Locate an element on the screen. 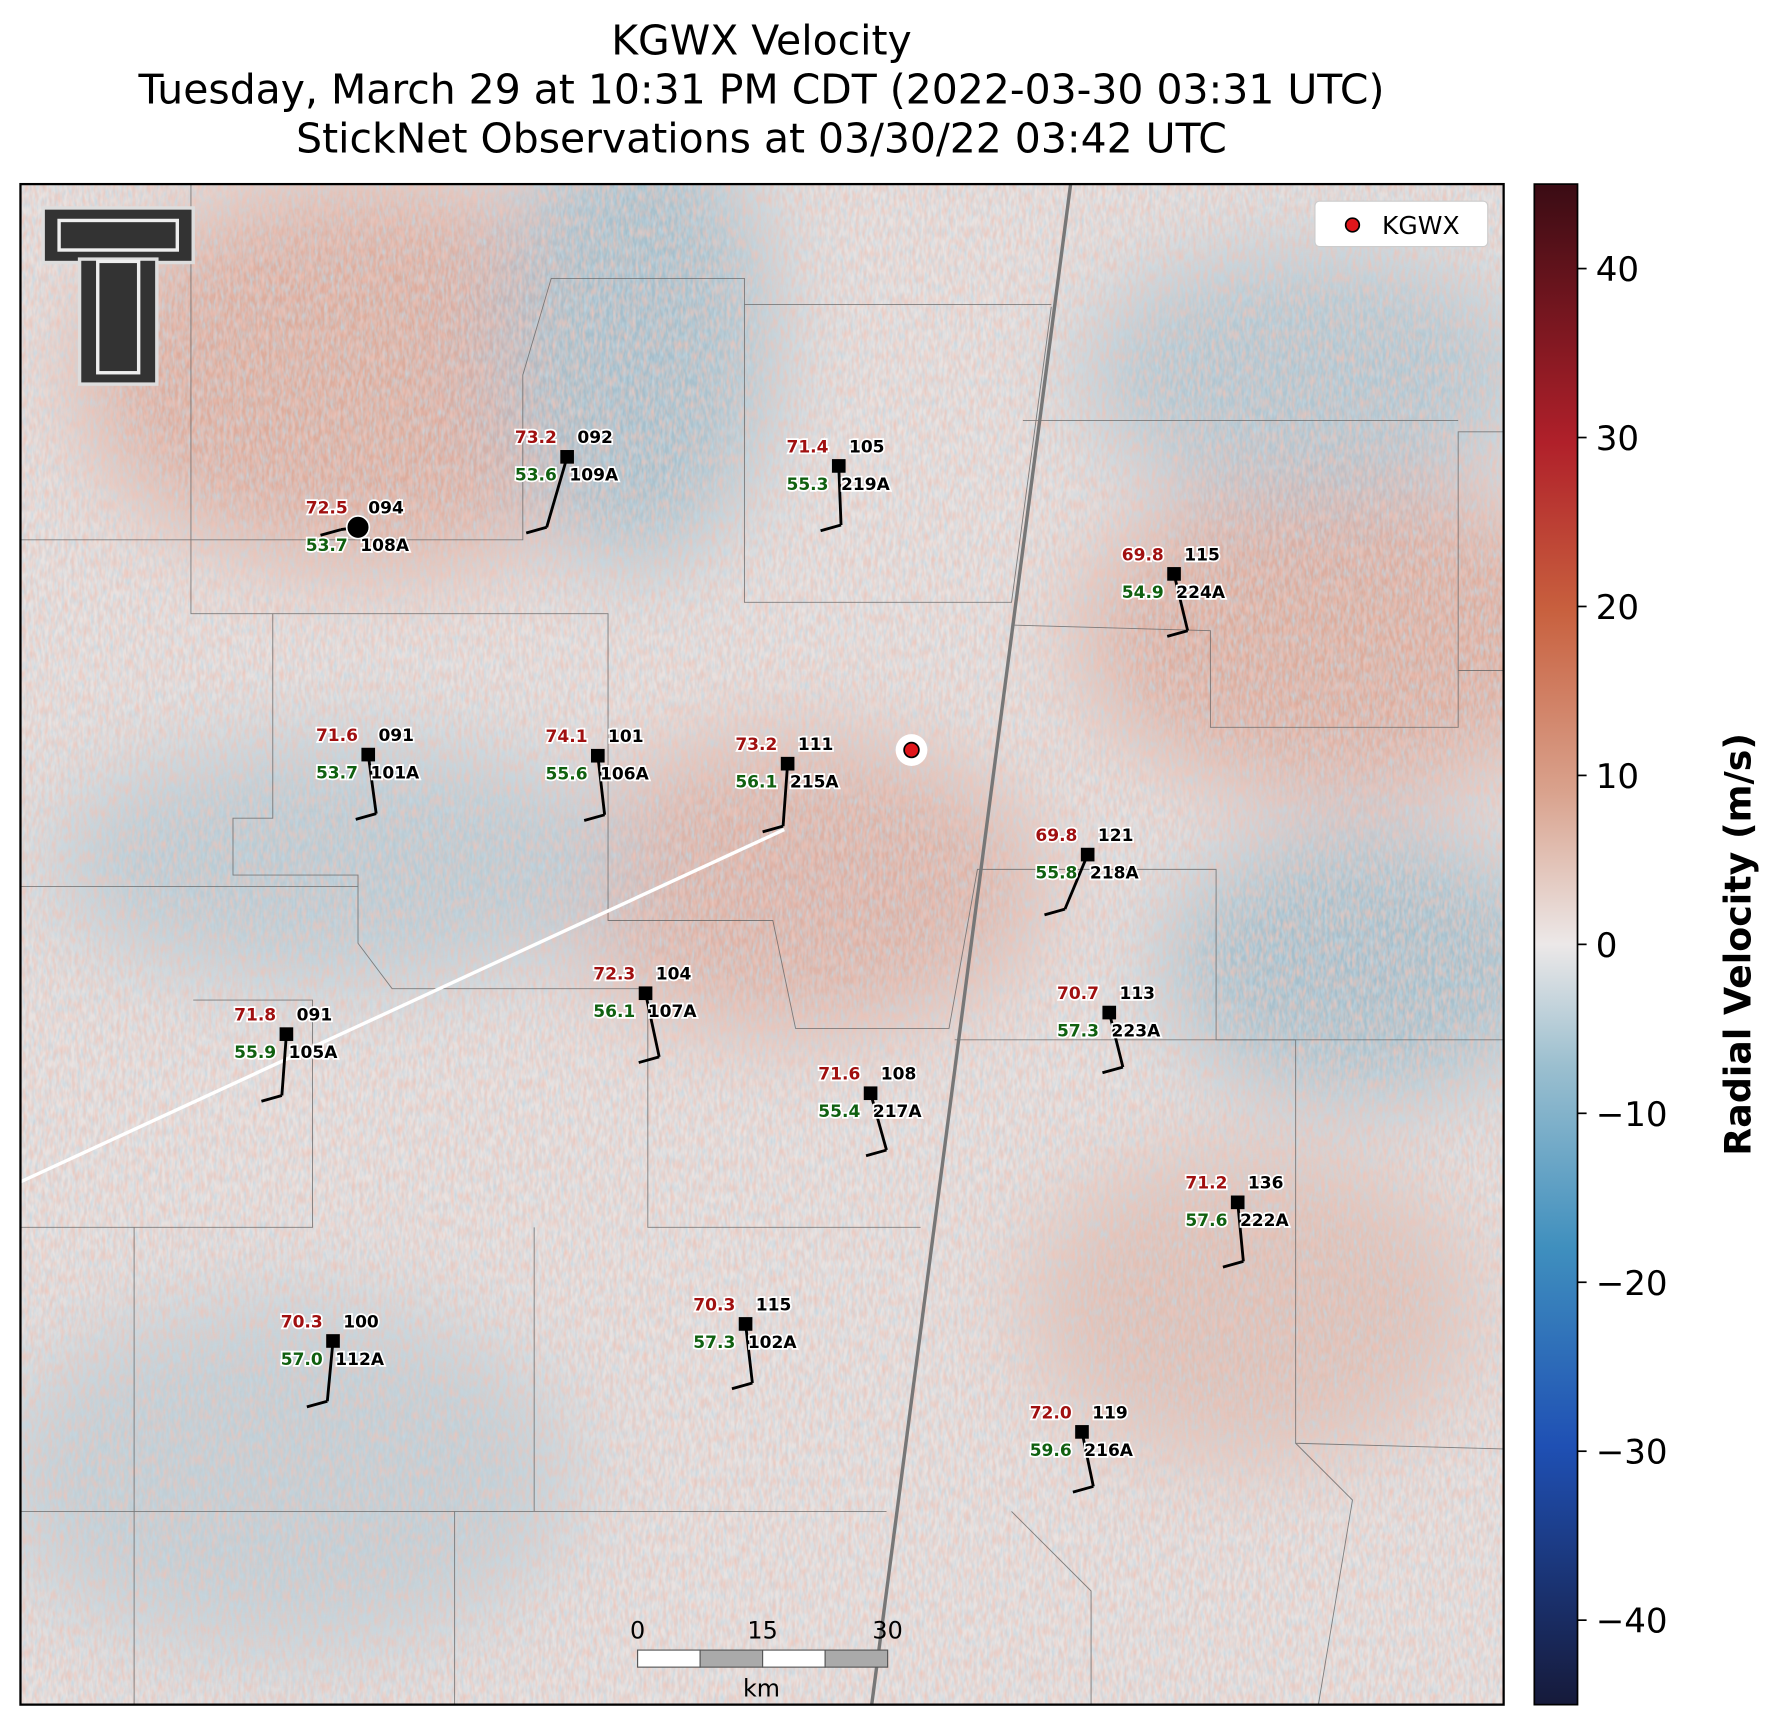 This screenshot has height=1720, width=1773. station-code: 104 is located at coordinates (674, 975).